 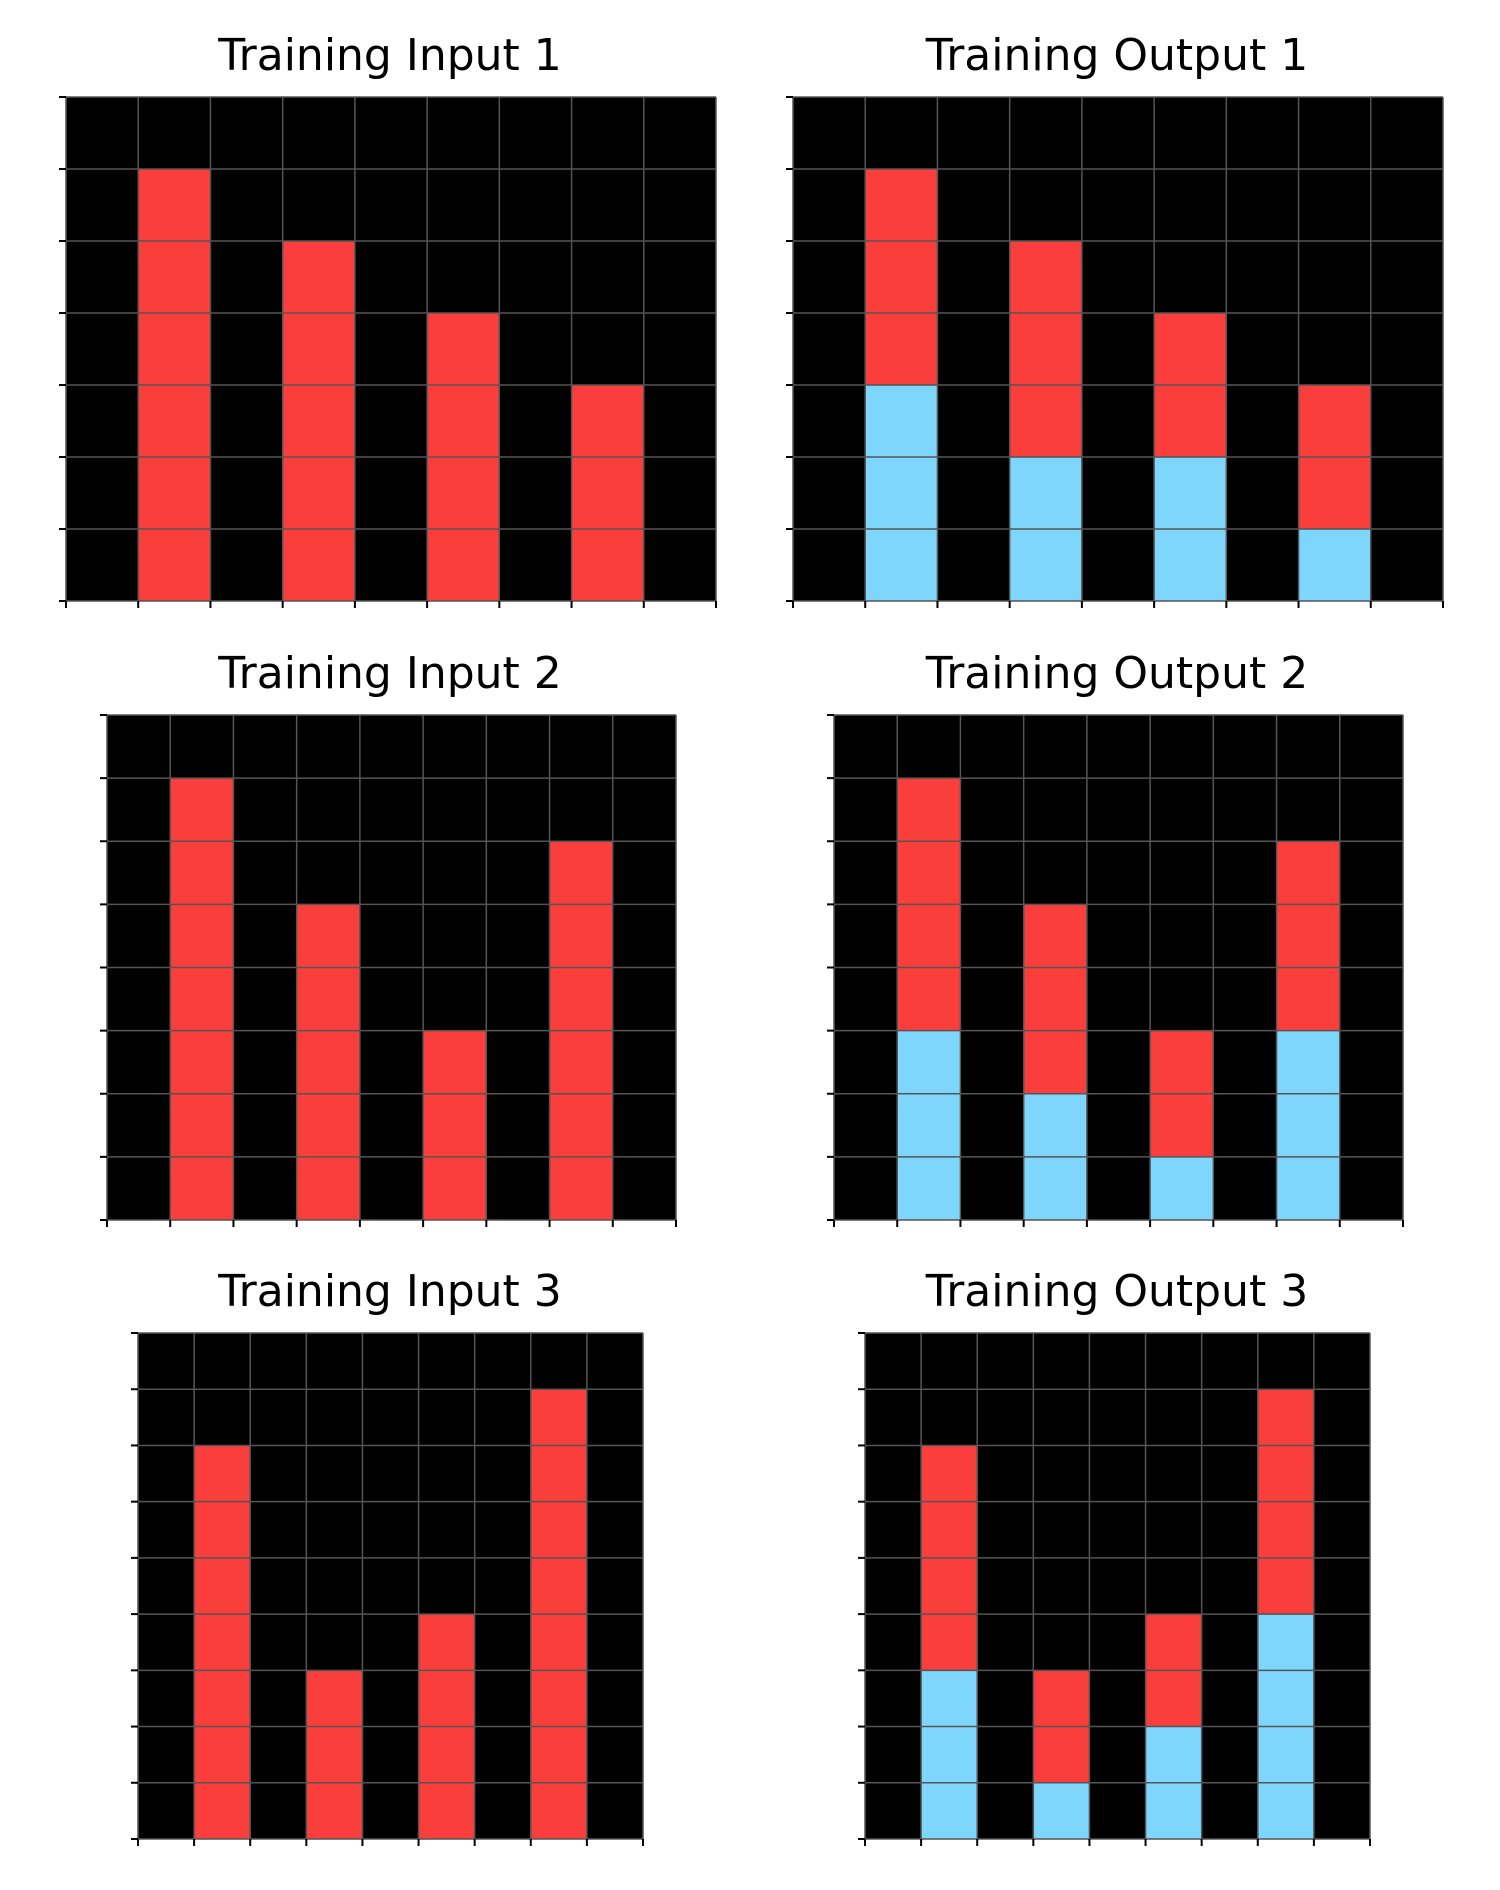 I want to click on panel-title-input-2: Training Input 2, so click(x=390, y=673).